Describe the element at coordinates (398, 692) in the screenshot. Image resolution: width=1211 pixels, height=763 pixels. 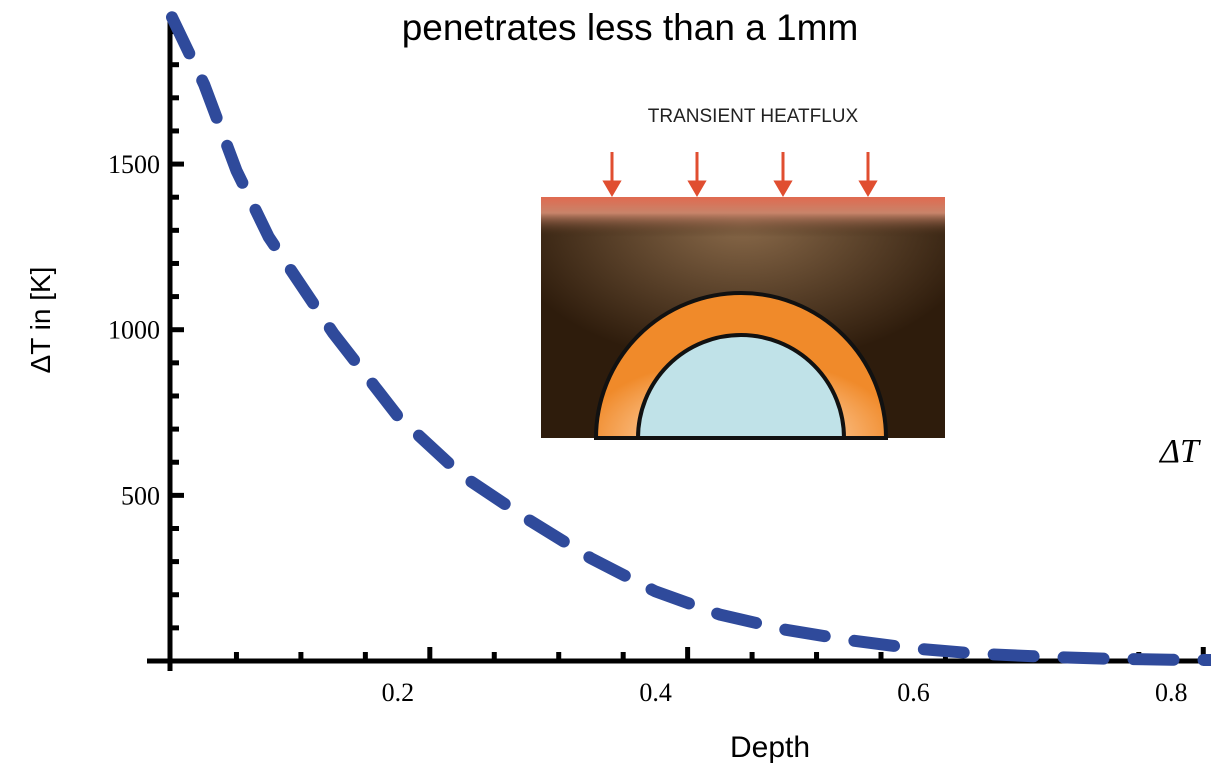
I see `x-tick-label: 0.2` at that location.